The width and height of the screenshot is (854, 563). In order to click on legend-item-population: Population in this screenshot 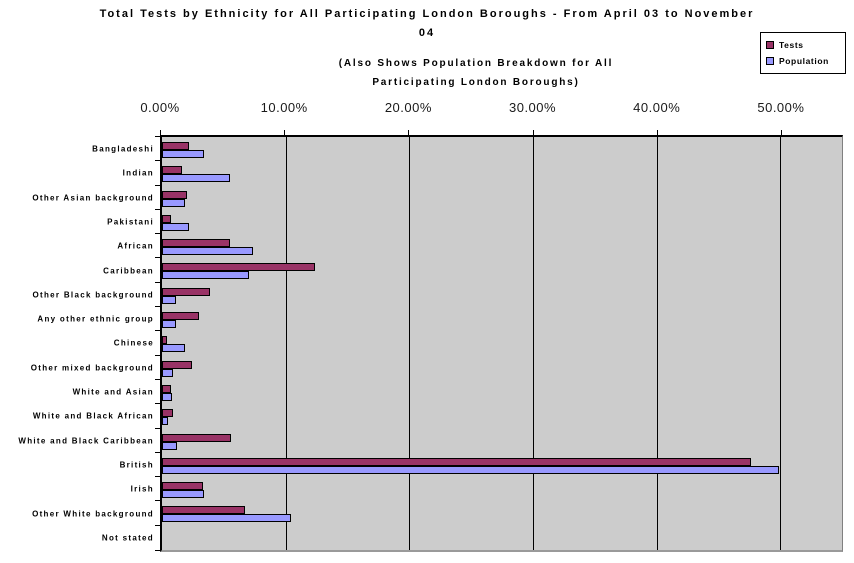, I will do `click(803, 61)`.